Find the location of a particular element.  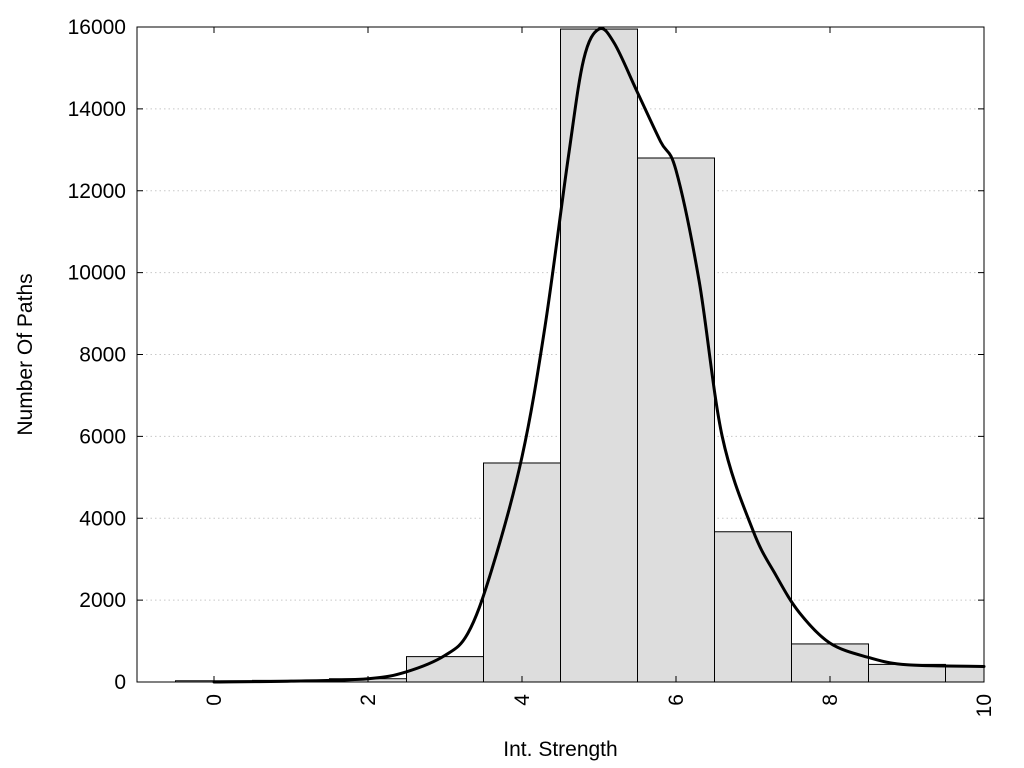

x-tick-label: 8 is located at coordinates (830, 700).